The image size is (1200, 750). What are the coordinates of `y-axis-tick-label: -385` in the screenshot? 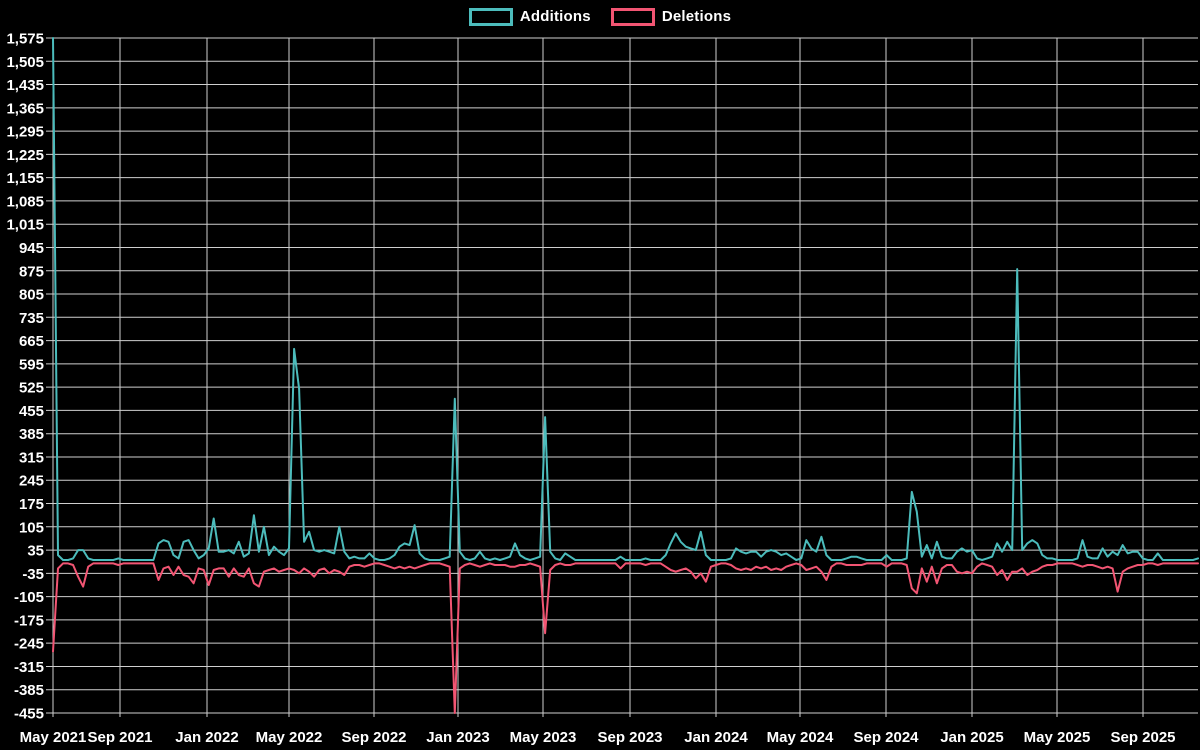 It's located at (29, 690).